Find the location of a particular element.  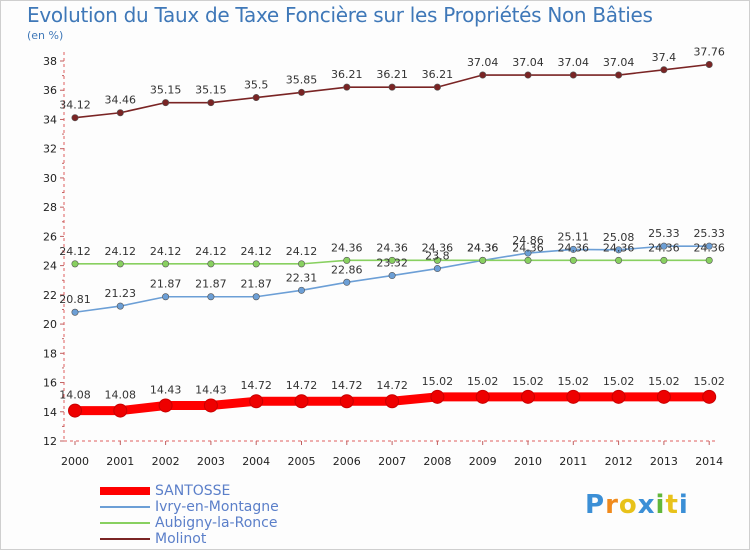

logo-letter: i is located at coordinates (660, 505).